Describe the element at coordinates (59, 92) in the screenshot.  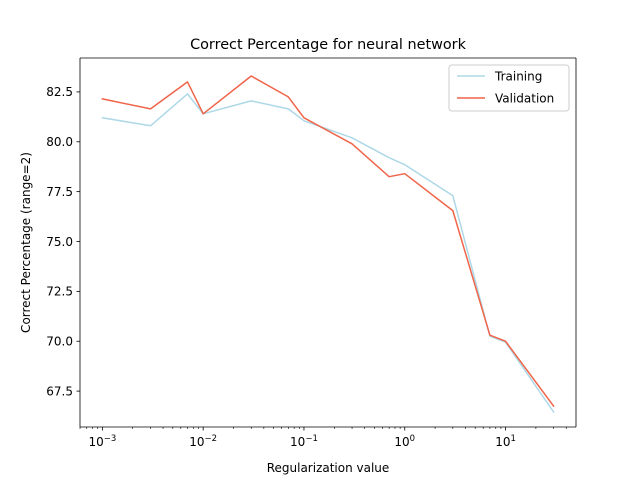
I see `y-tick-label: 82.5` at that location.